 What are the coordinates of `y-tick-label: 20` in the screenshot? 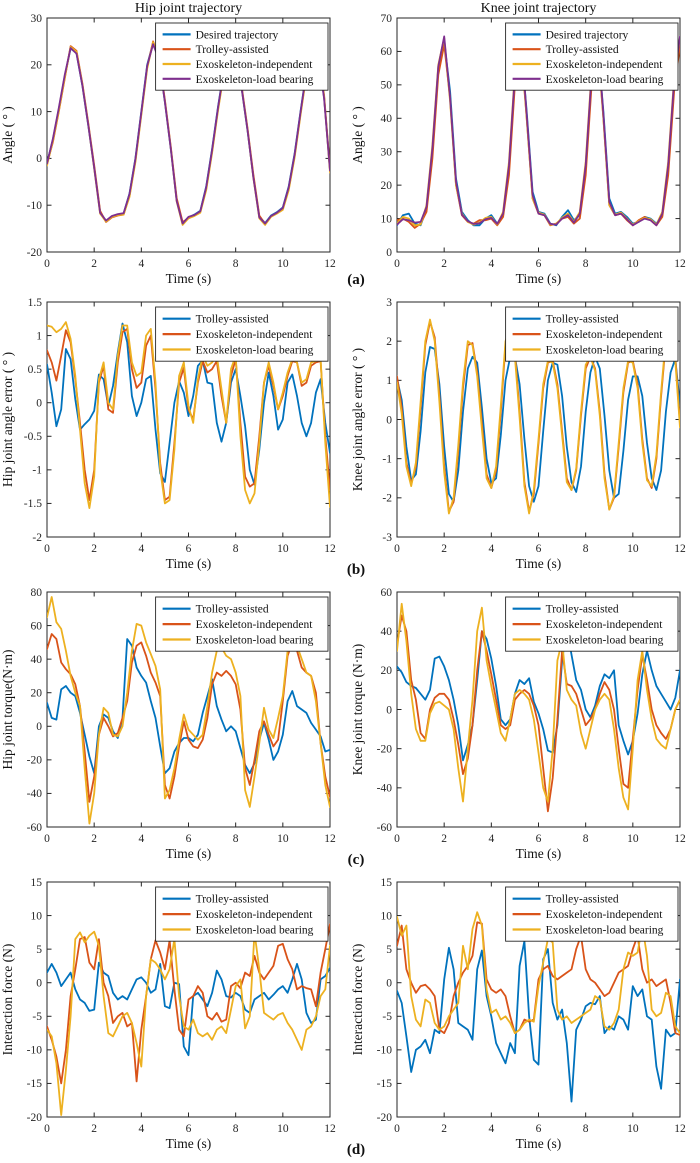 It's located at (387, 186).